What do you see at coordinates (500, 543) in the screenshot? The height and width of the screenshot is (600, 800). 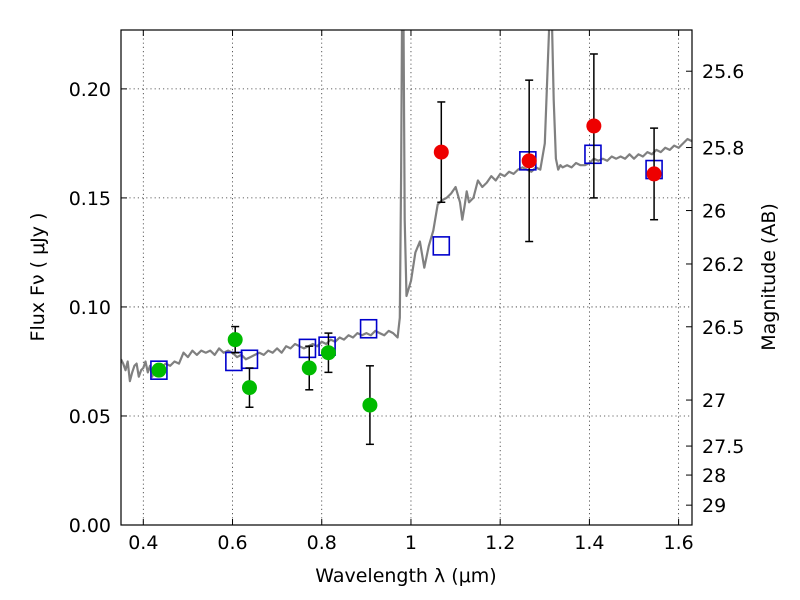 I see `x-tick-label: 1.2` at bounding box center [500, 543].